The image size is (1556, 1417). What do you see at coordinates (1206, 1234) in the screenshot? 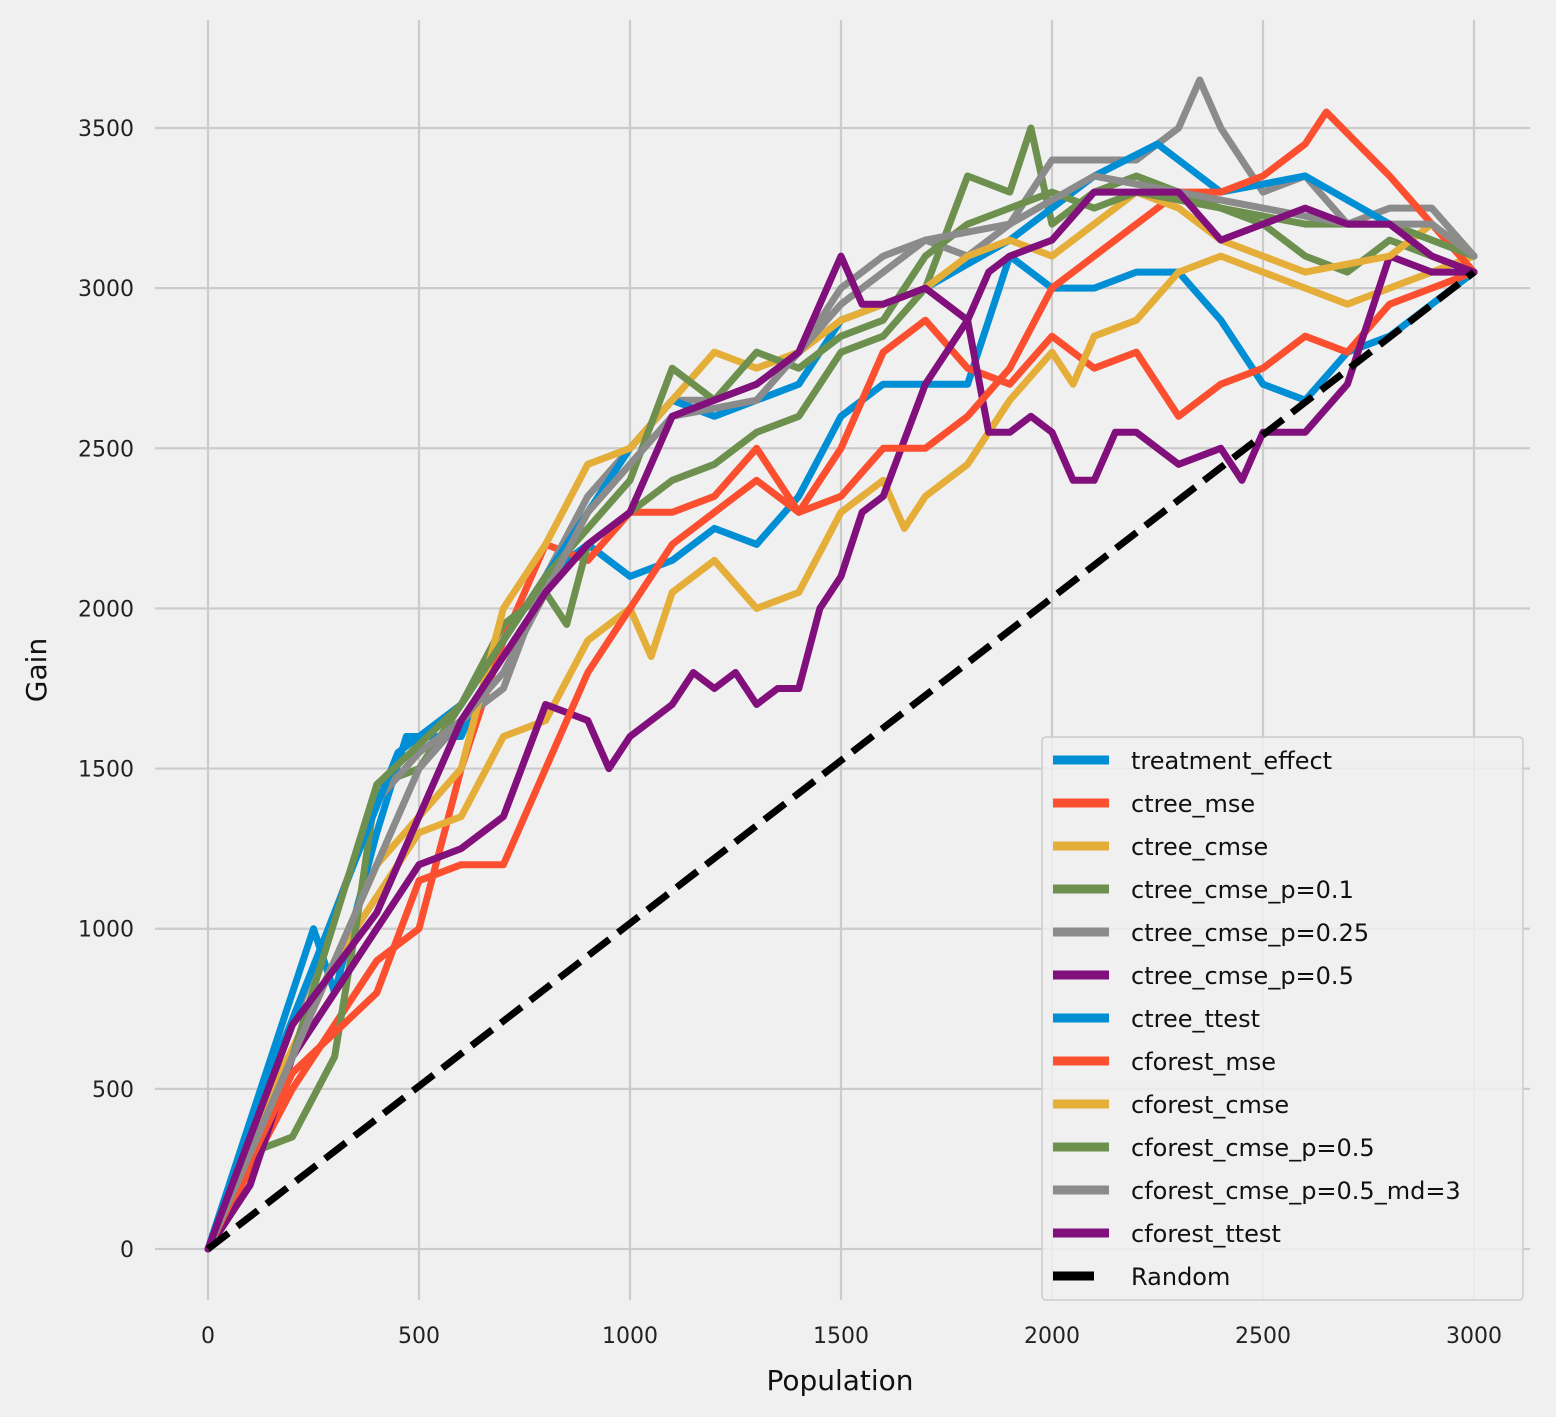
I see `legend-entry-label: cforest_ttest` at bounding box center [1206, 1234].